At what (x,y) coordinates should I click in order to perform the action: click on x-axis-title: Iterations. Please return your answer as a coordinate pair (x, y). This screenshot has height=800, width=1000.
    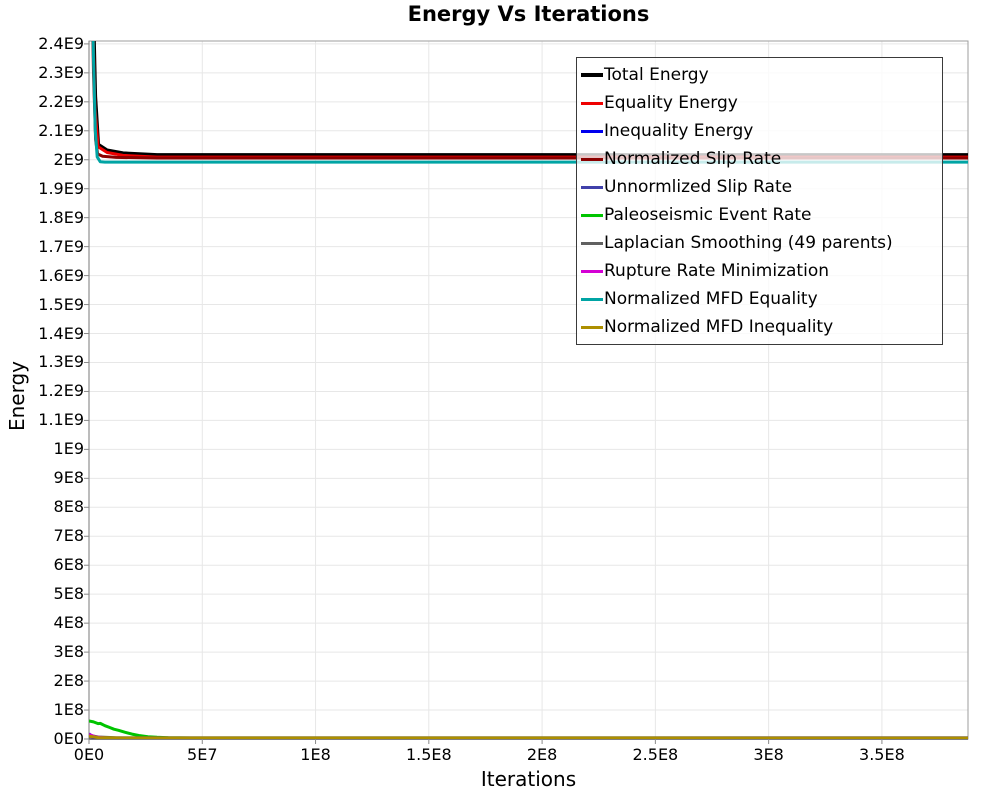
    Looking at the image, I should click on (528, 779).